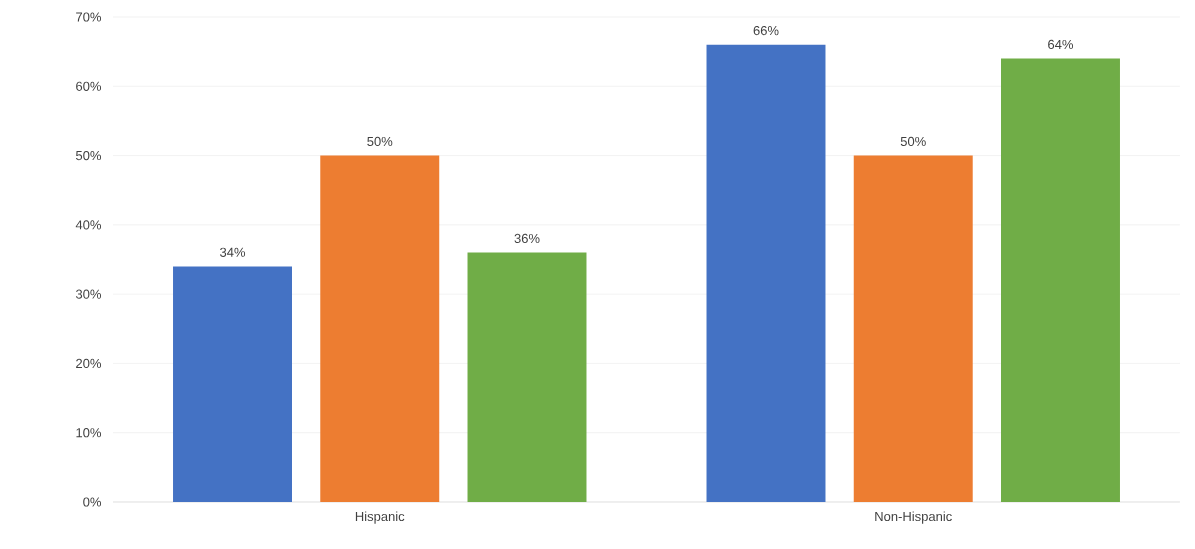 This screenshot has width=1195, height=549. I want to click on data-label: 64%, so click(1061, 44).